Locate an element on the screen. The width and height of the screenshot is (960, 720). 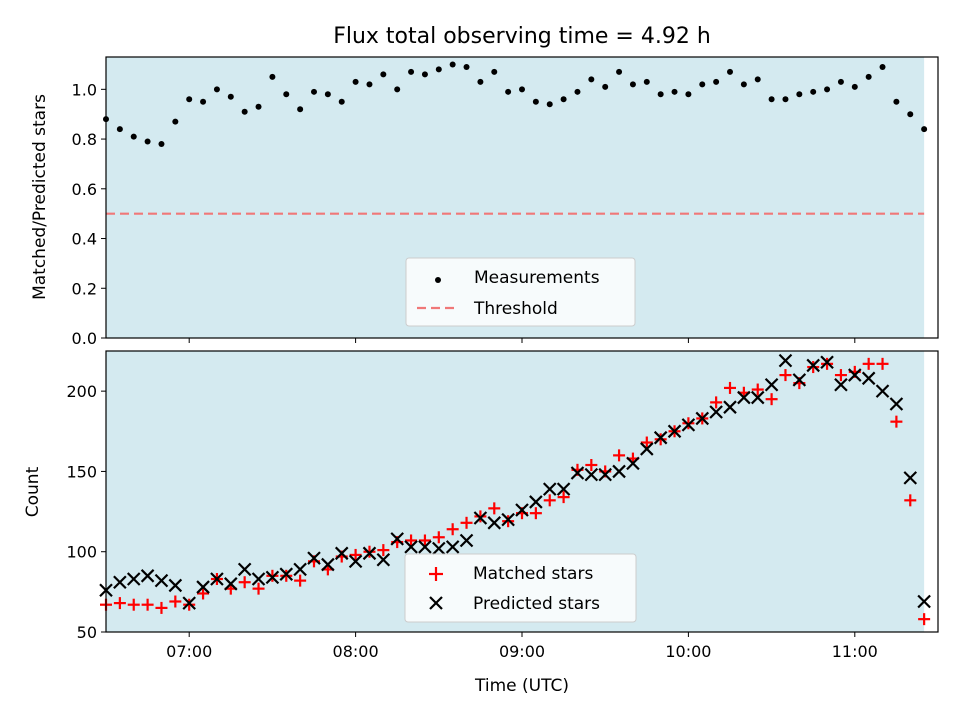
y-tick-label: 1.0 is located at coordinates (84, 89).